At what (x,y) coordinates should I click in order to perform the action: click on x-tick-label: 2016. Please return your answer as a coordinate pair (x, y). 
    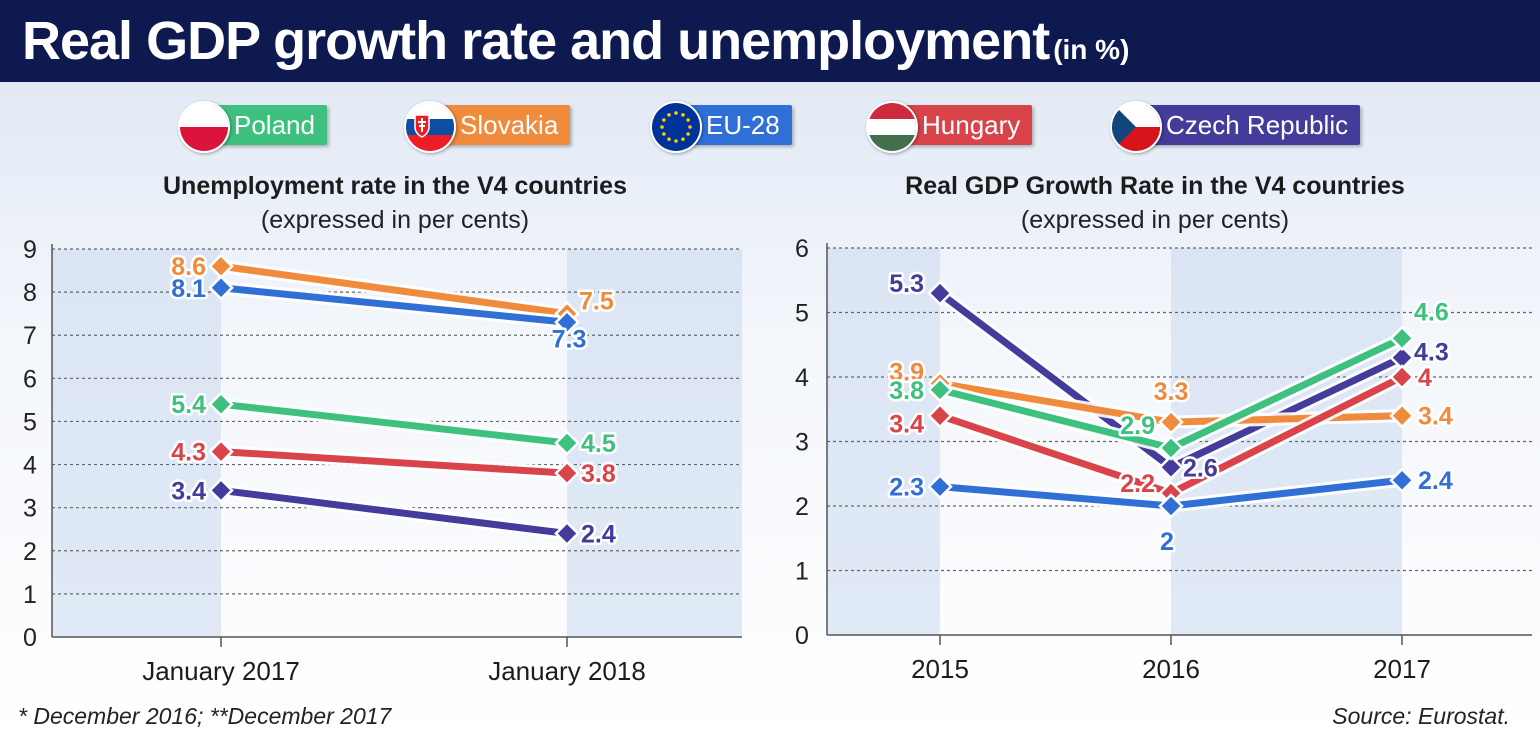
    Looking at the image, I should click on (1171, 669).